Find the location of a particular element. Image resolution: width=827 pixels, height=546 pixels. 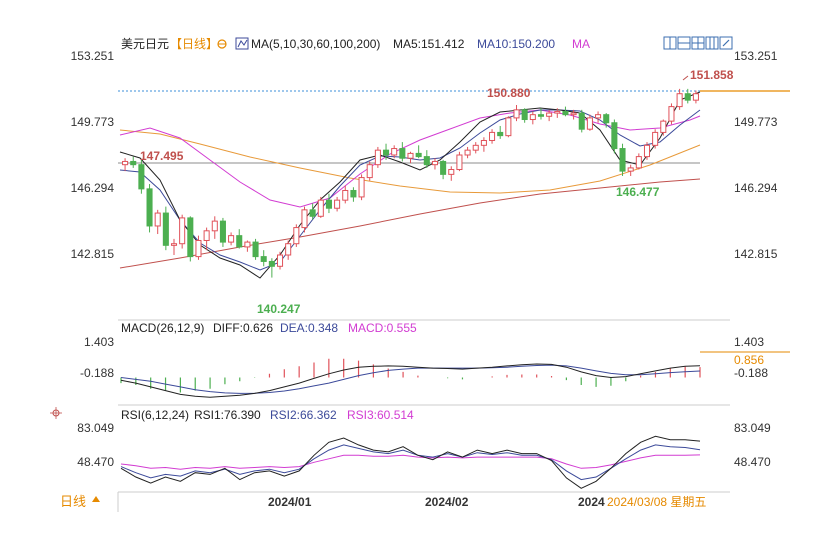

macd-dea-line is located at coordinates (410, 379).